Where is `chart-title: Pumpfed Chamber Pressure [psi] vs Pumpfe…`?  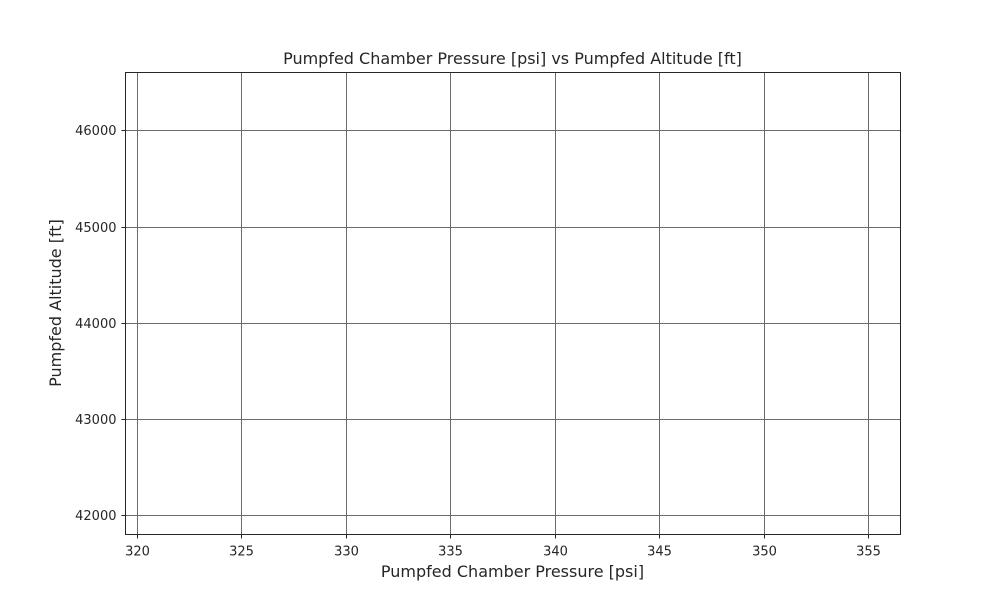
chart-title: Pumpfed Chamber Pressure [psi] vs Pumpfe… is located at coordinates (512, 58).